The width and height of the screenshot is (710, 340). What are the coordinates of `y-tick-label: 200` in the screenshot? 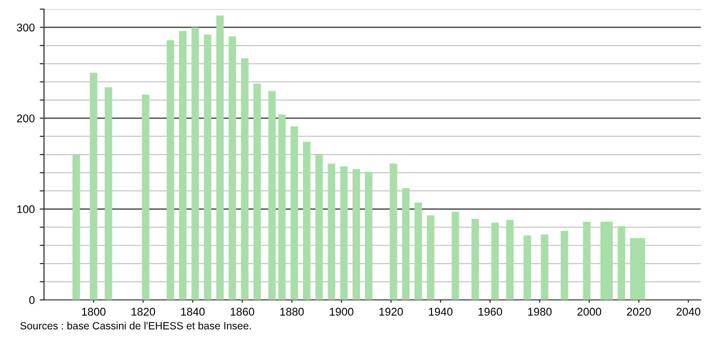 It's located at (26, 118).